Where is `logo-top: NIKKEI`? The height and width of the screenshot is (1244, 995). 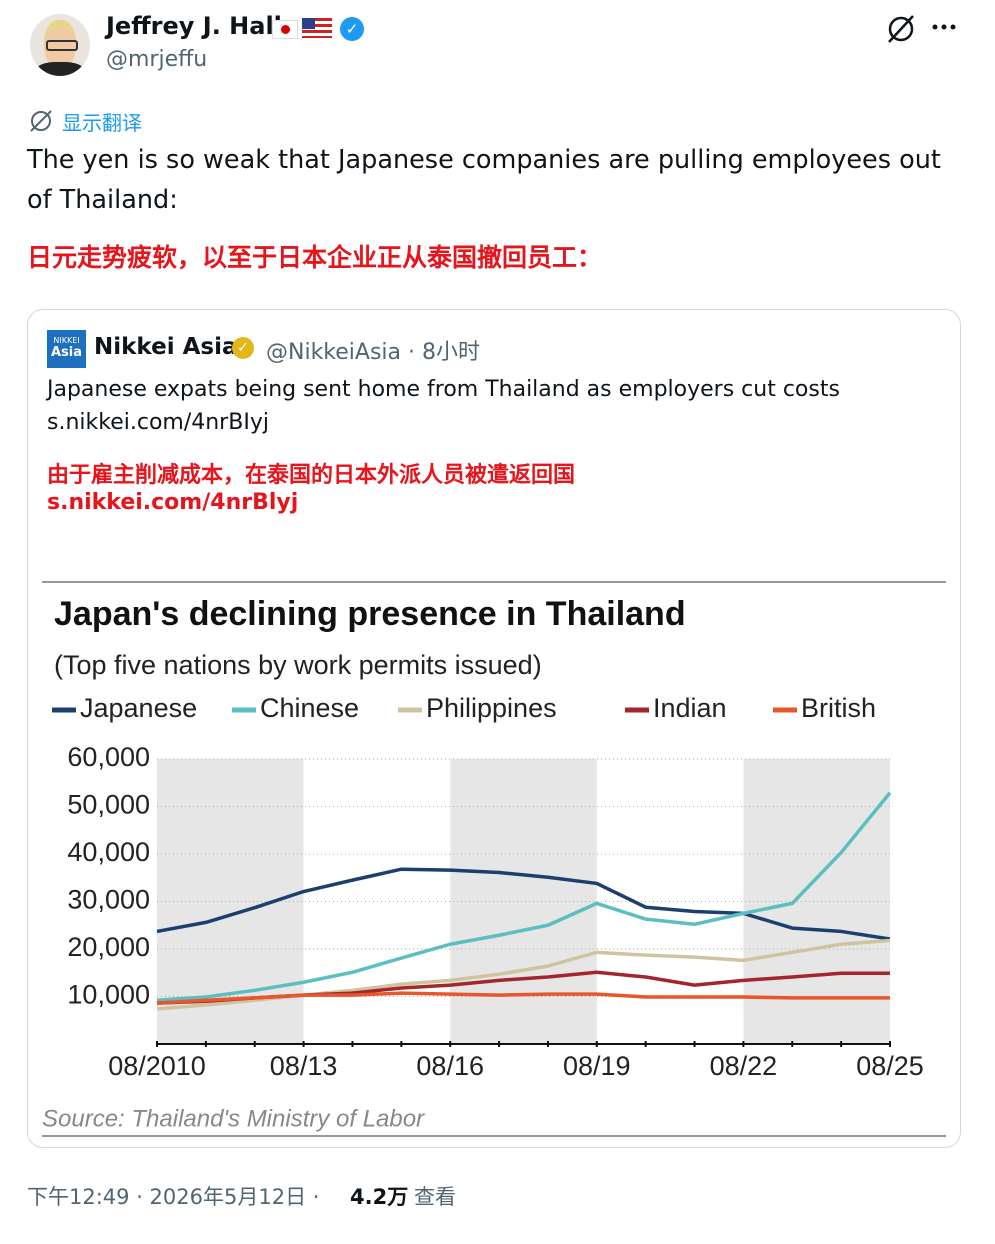
logo-top: NIKKEI is located at coordinates (66, 340).